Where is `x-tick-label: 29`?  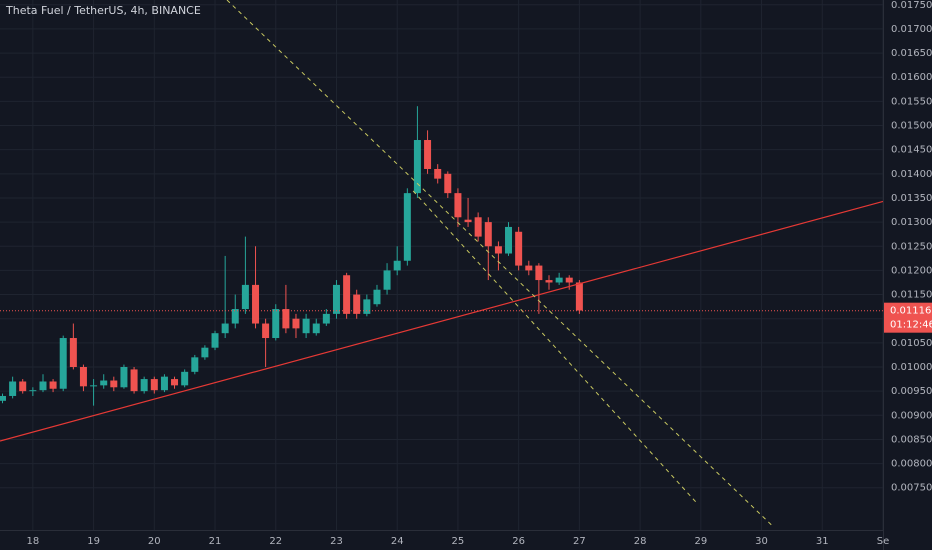
x-tick-label: 29 is located at coordinates (700, 541).